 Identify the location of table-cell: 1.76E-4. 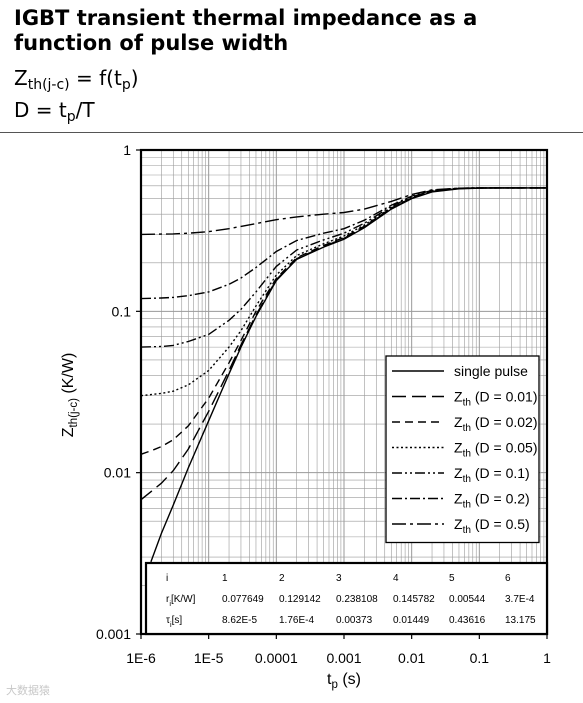
(296, 620).